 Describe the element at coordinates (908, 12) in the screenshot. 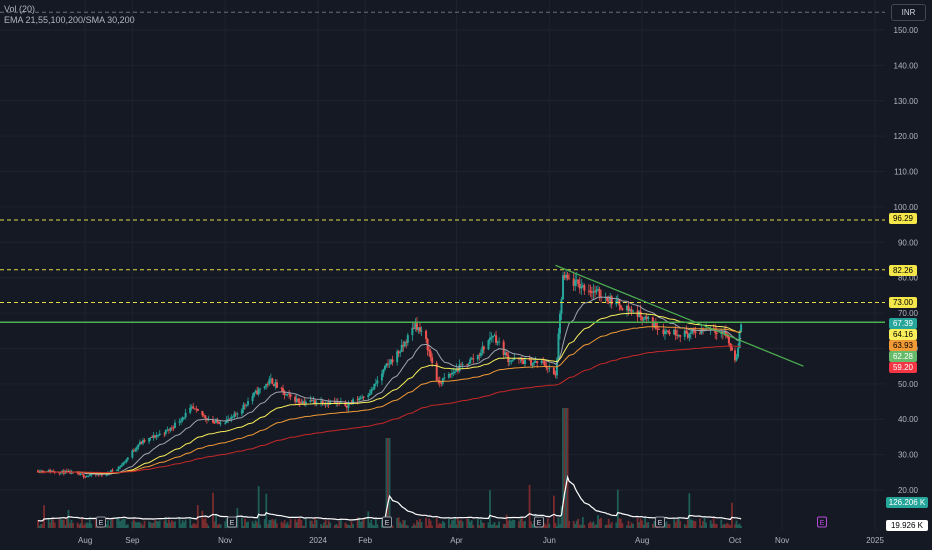

I see `currency-button: INR` at that location.